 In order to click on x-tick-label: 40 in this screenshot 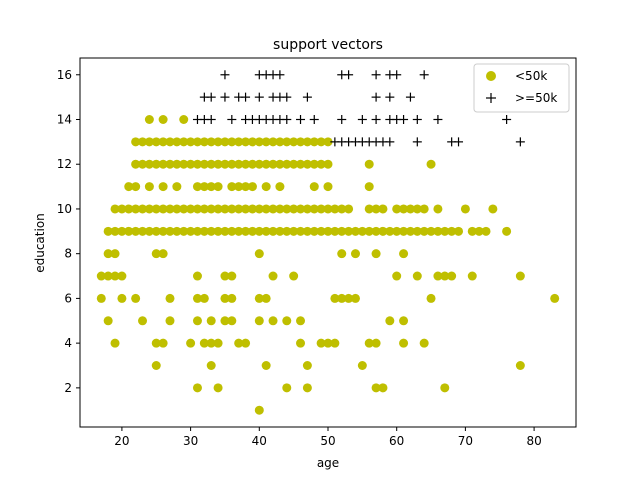, I will do `click(259, 441)`.